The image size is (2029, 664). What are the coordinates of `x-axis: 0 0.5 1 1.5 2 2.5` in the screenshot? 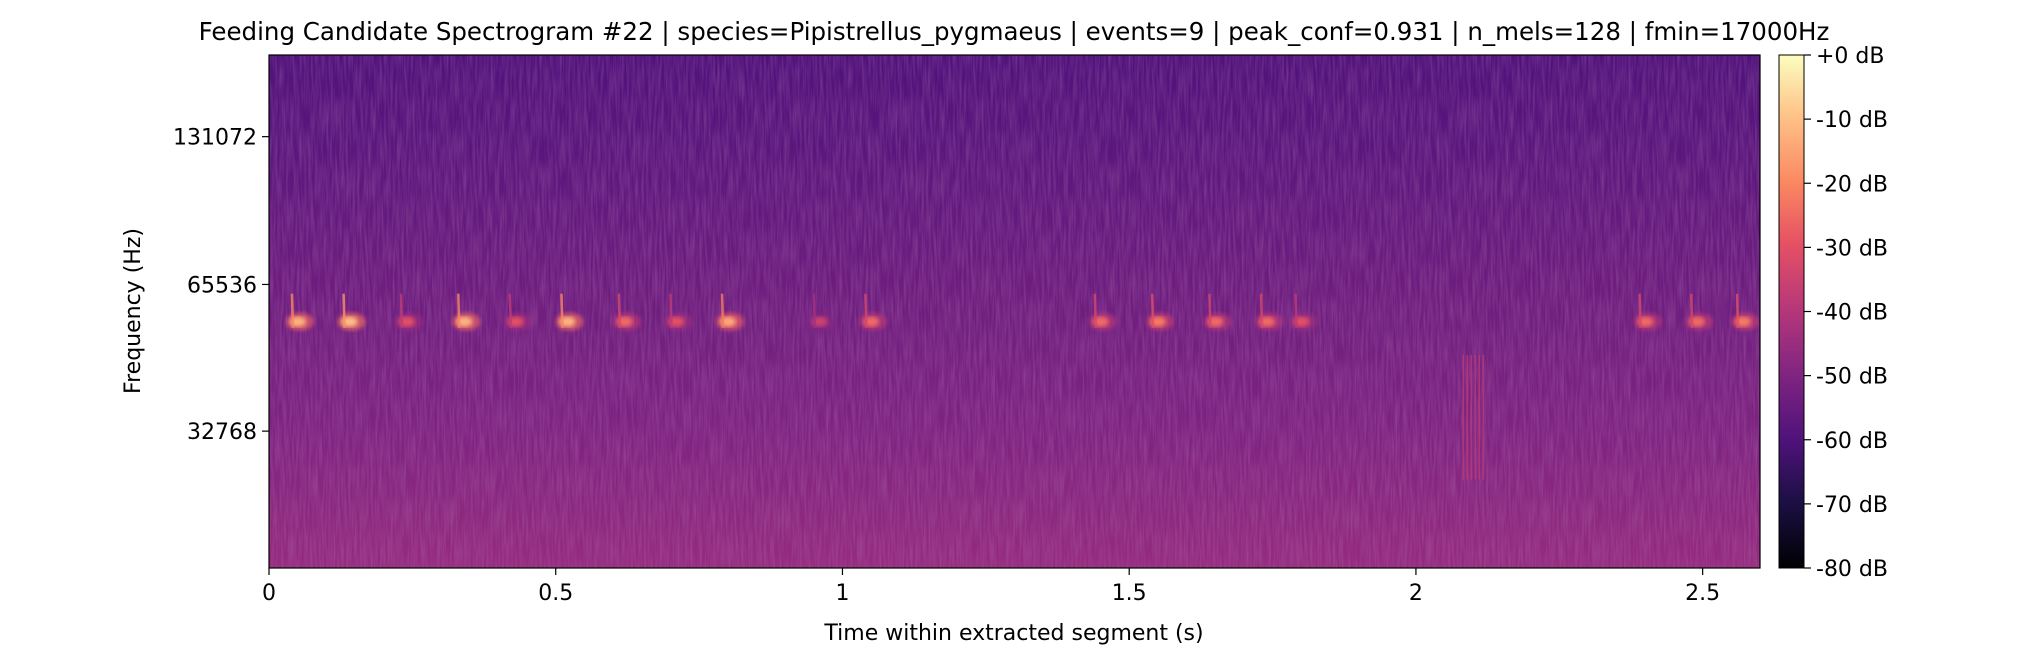 It's located at (991, 587).